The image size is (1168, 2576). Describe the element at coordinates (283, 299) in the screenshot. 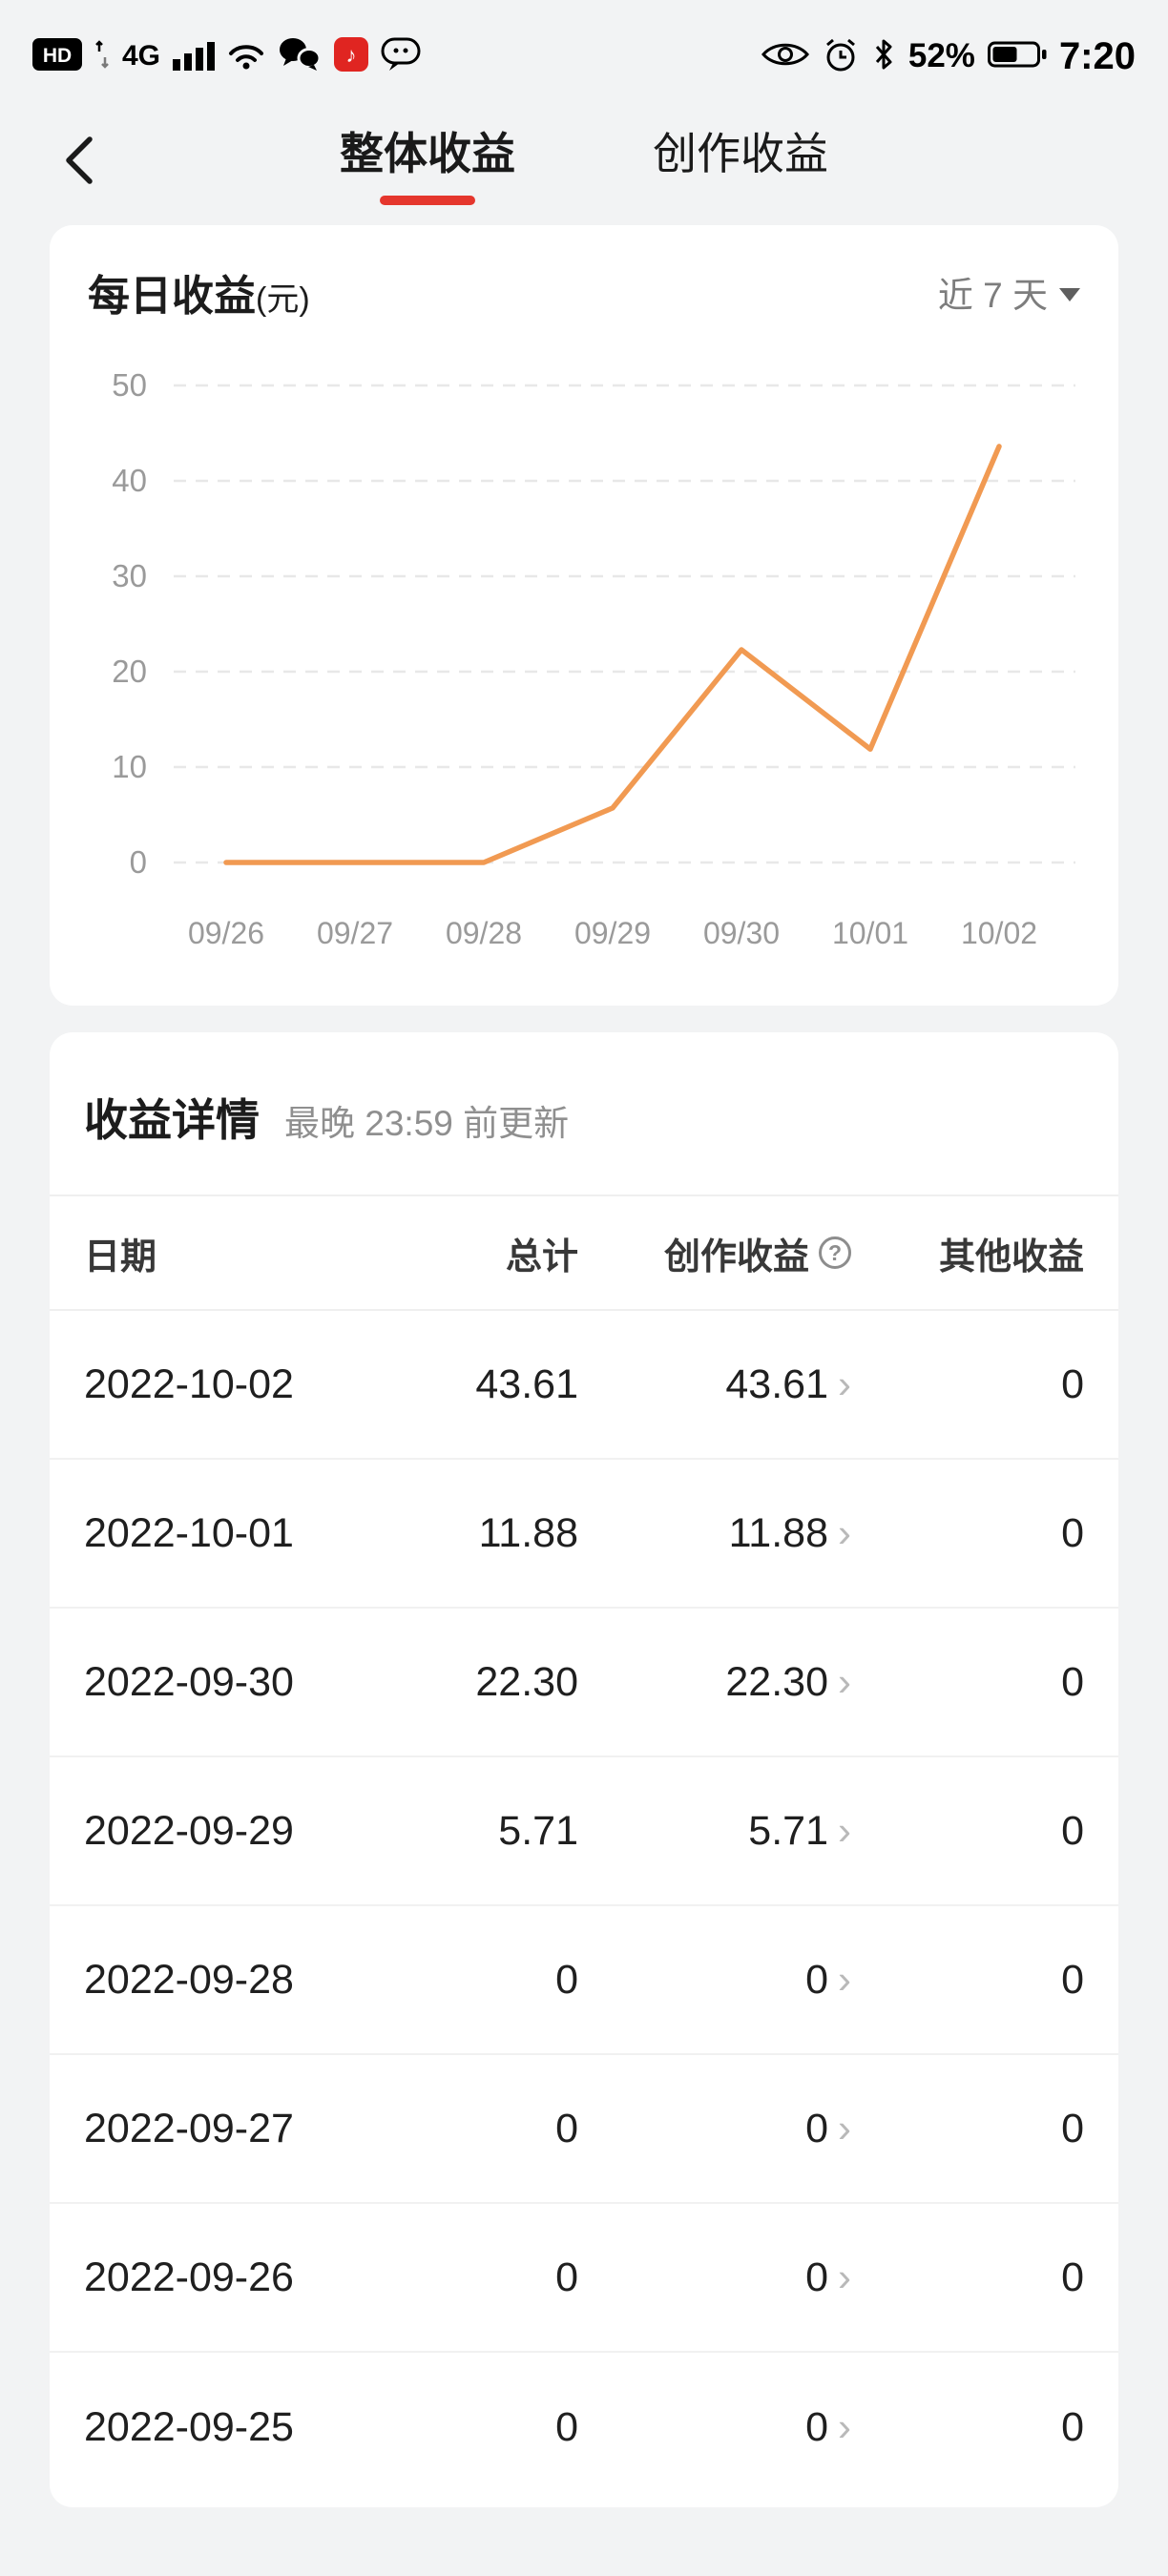

I see `chart-title-unit: (元)` at that location.